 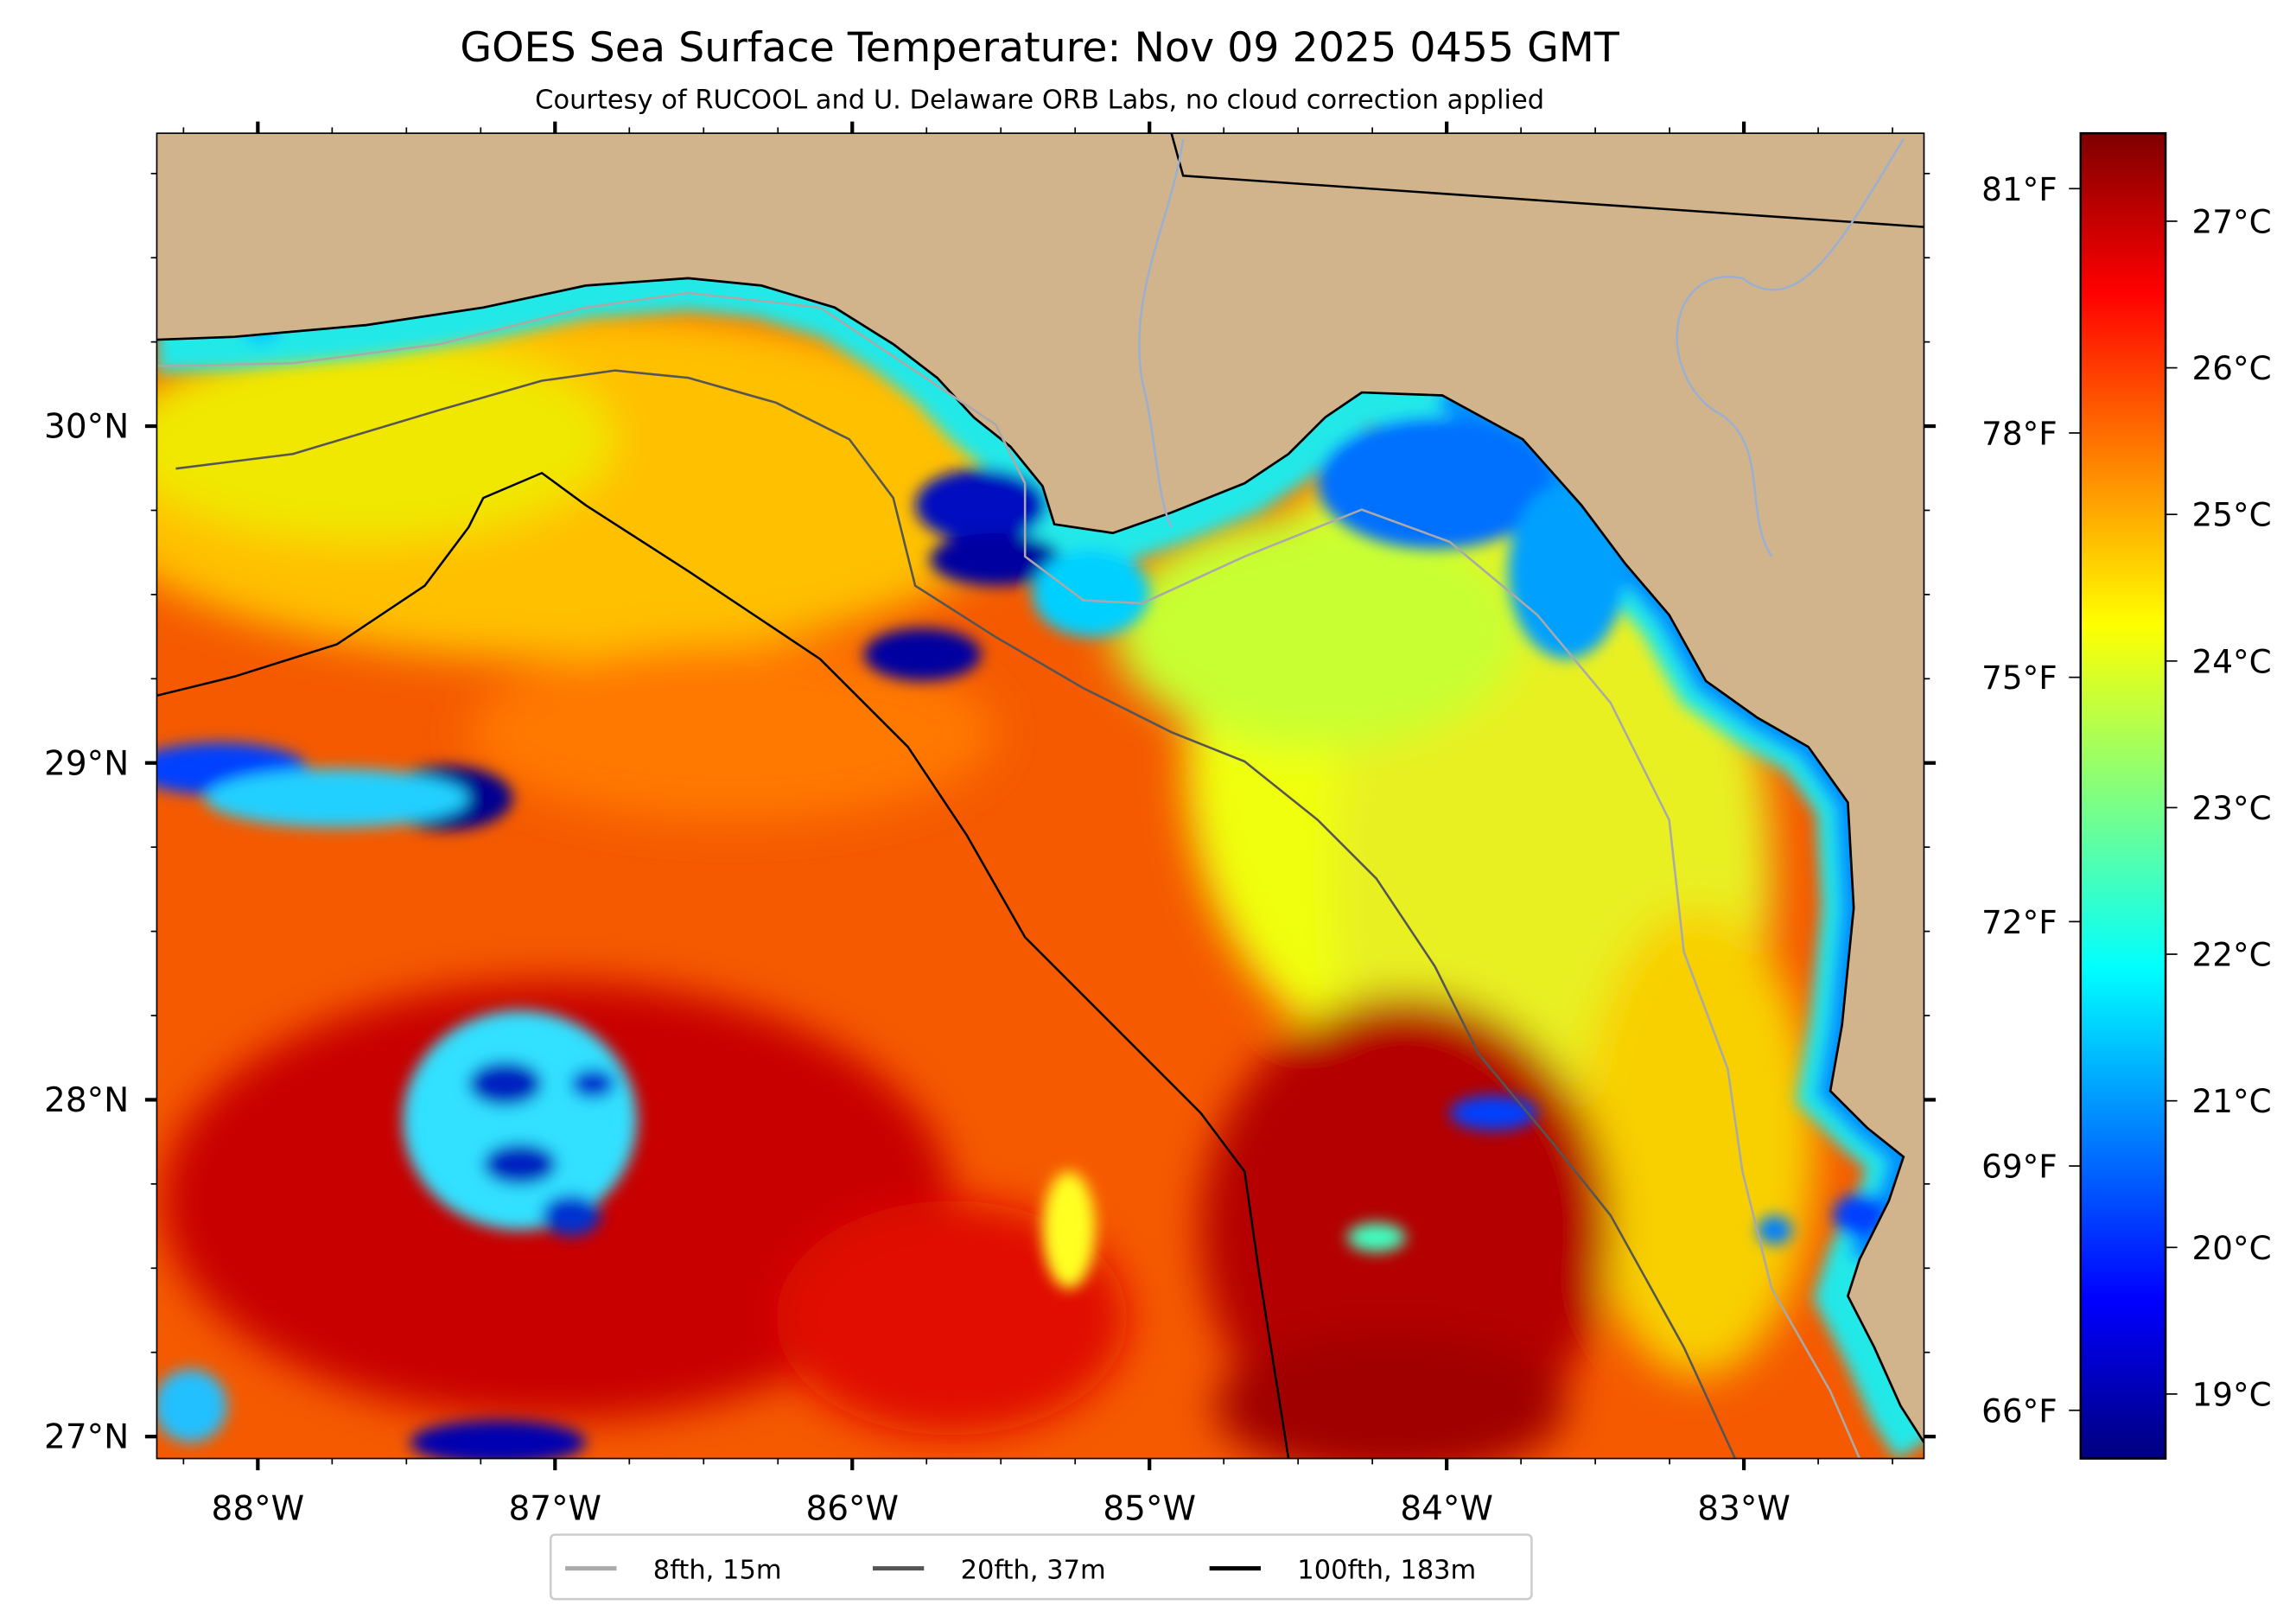 What do you see at coordinates (2232, 661) in the screenshot?
I see `celsius-label: 24°C` at bounding box center [2232, 661].